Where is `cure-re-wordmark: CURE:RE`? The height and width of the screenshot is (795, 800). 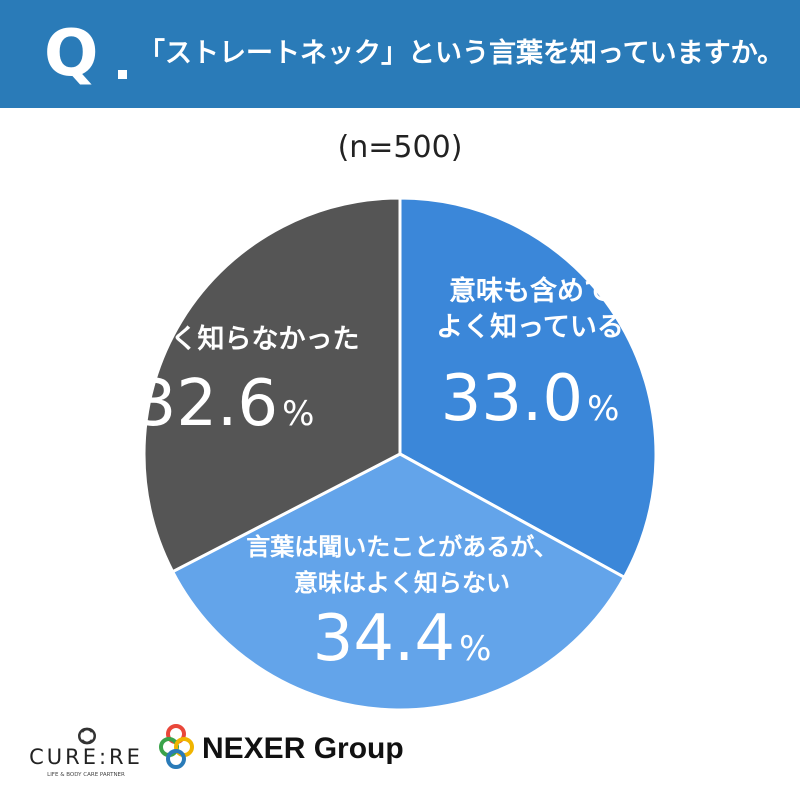
cure-re-wordmark: CURE:RE is located at coordinates (86, 757).